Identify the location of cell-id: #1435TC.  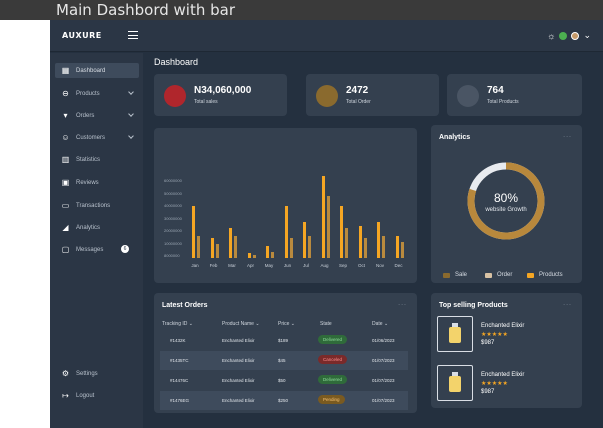
(179, 360).